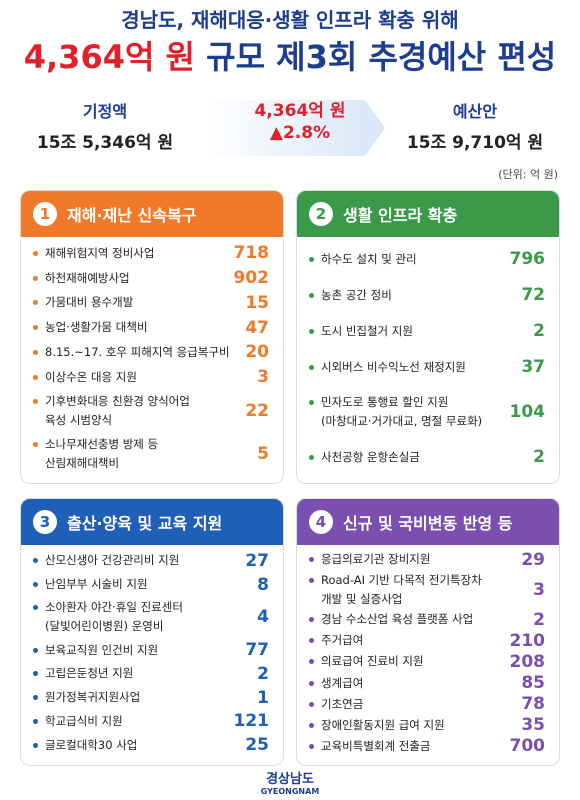 The width and height of the screenshot is (580, 800). What do you see at coordinates (395, 412) in the screenshot?
I see `item-label: 민자도로 통행료 할인 지원 (마창대교·거가대교, 명절 무료화)` at bounding box center [395, 412].